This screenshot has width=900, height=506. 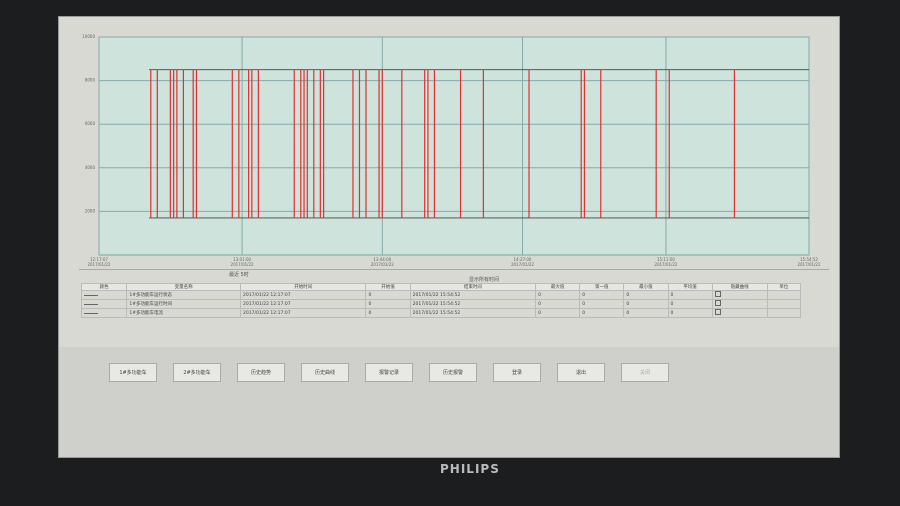 What do you see at coordinates (581, 372) in the screenshot?
I see `nav-button: 退出` at bounding box center [581, 372].